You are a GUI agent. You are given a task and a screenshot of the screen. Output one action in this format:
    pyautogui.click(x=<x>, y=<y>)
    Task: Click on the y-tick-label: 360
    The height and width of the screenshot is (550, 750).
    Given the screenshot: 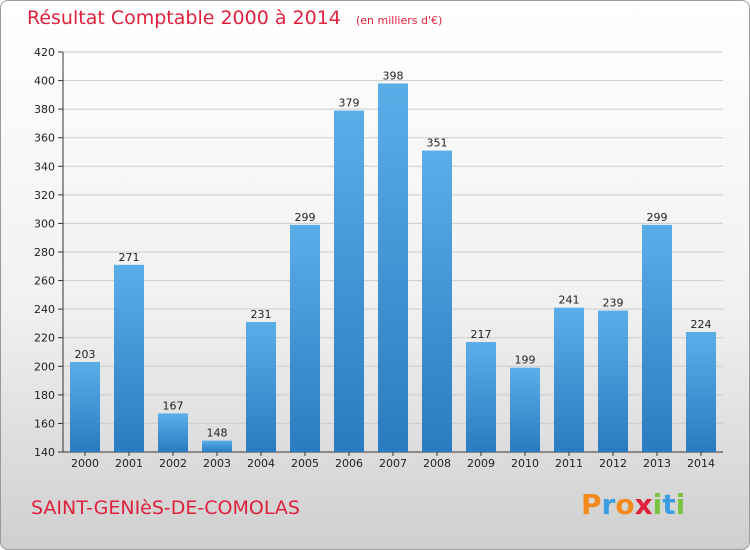 What is the action you would take?
    pyautogui.click(x=44, y=138)
    